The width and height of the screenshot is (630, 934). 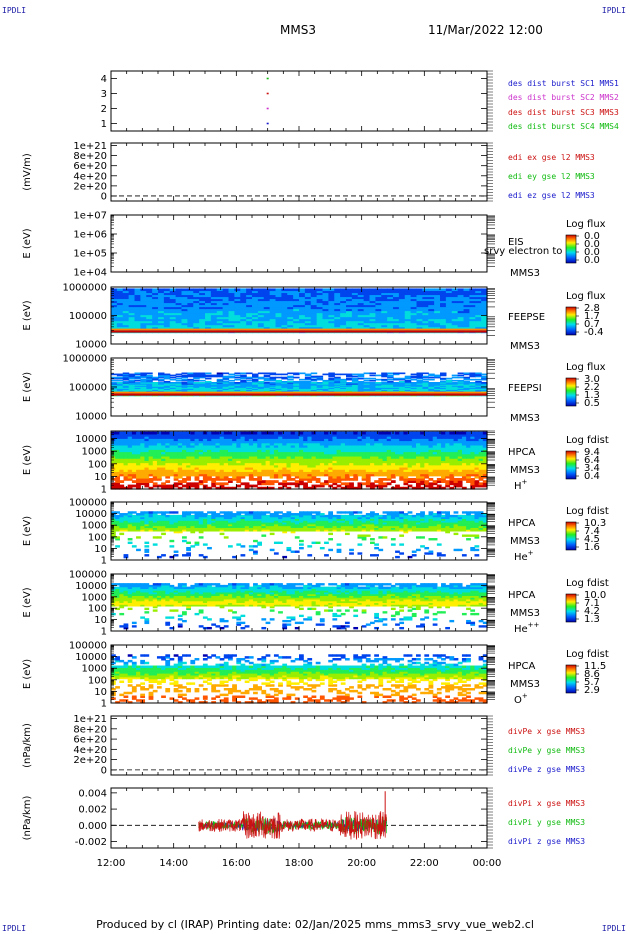 I want to click on ytick-label-hpca_he-0: 100000, so click(x=88, y=503).